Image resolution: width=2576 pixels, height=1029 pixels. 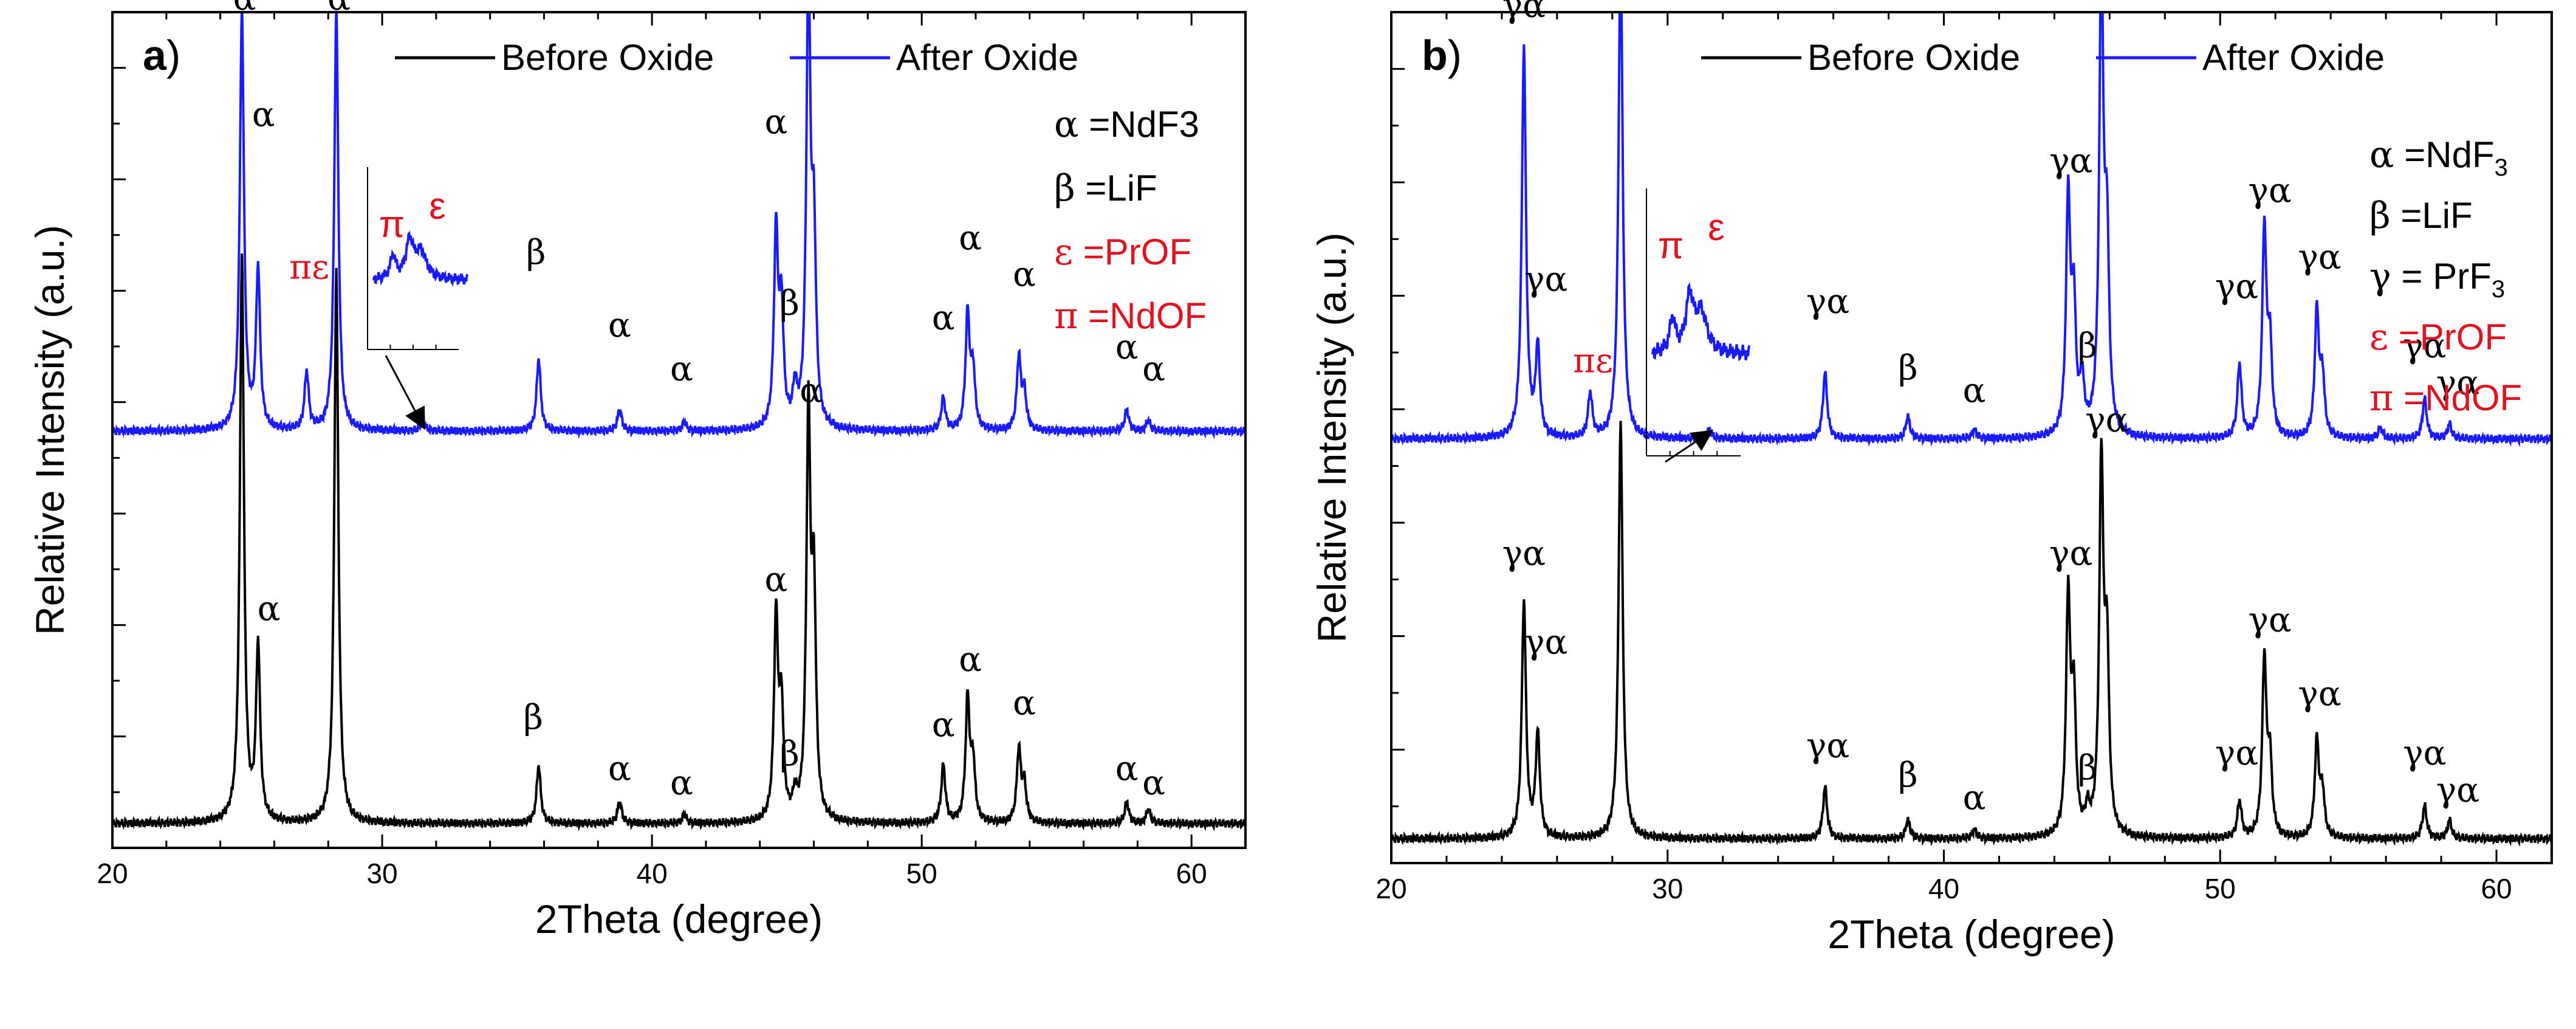 I want to click on panel-label: a), so click(x=161, y=55).